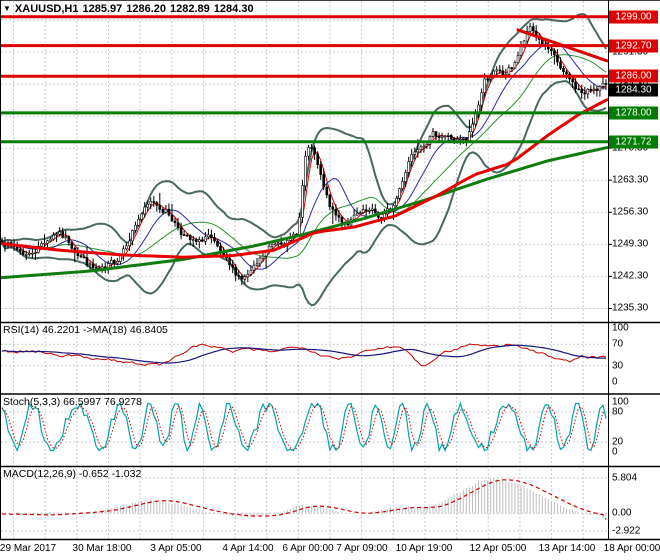  I want to click on time-label: 6 Apr 00:00, so click(308, 548).